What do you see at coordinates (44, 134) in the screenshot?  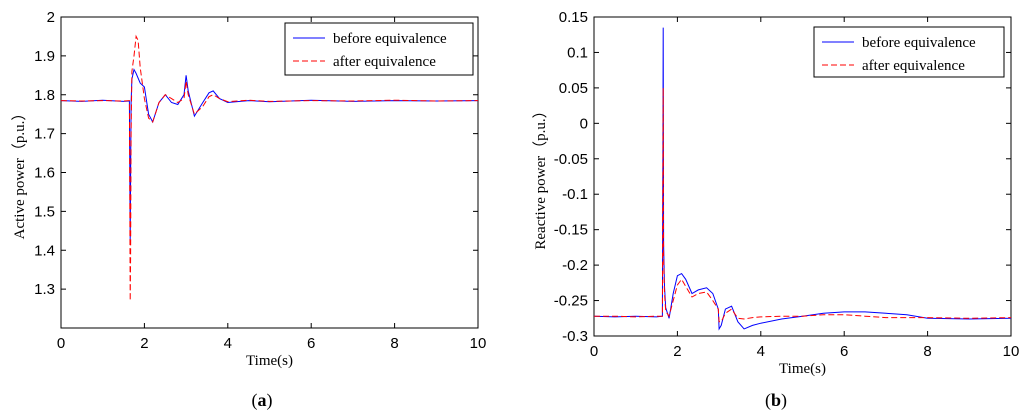 I see `y-tick-label: 1.7` at bounding box center [44, 134].